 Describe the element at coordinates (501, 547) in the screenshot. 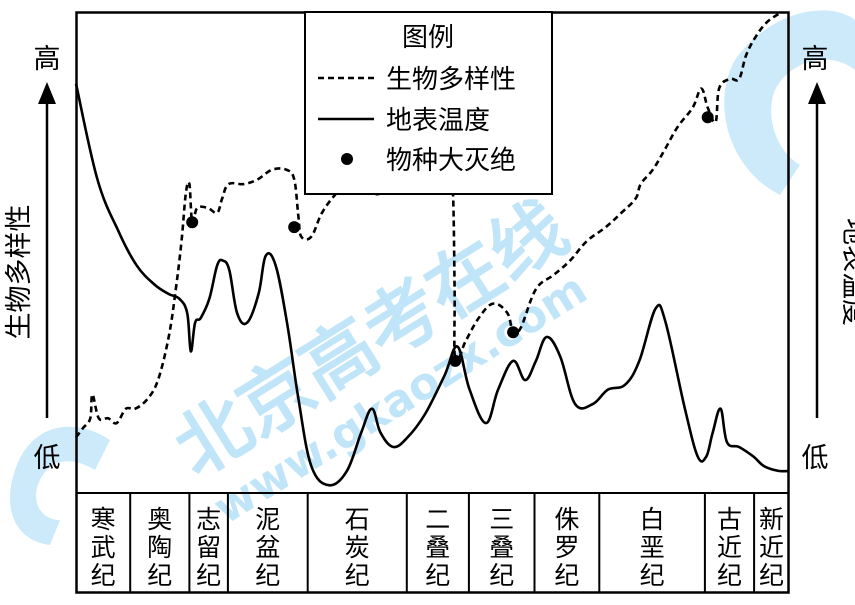

I see `period-label: 三叠纪` at that location.